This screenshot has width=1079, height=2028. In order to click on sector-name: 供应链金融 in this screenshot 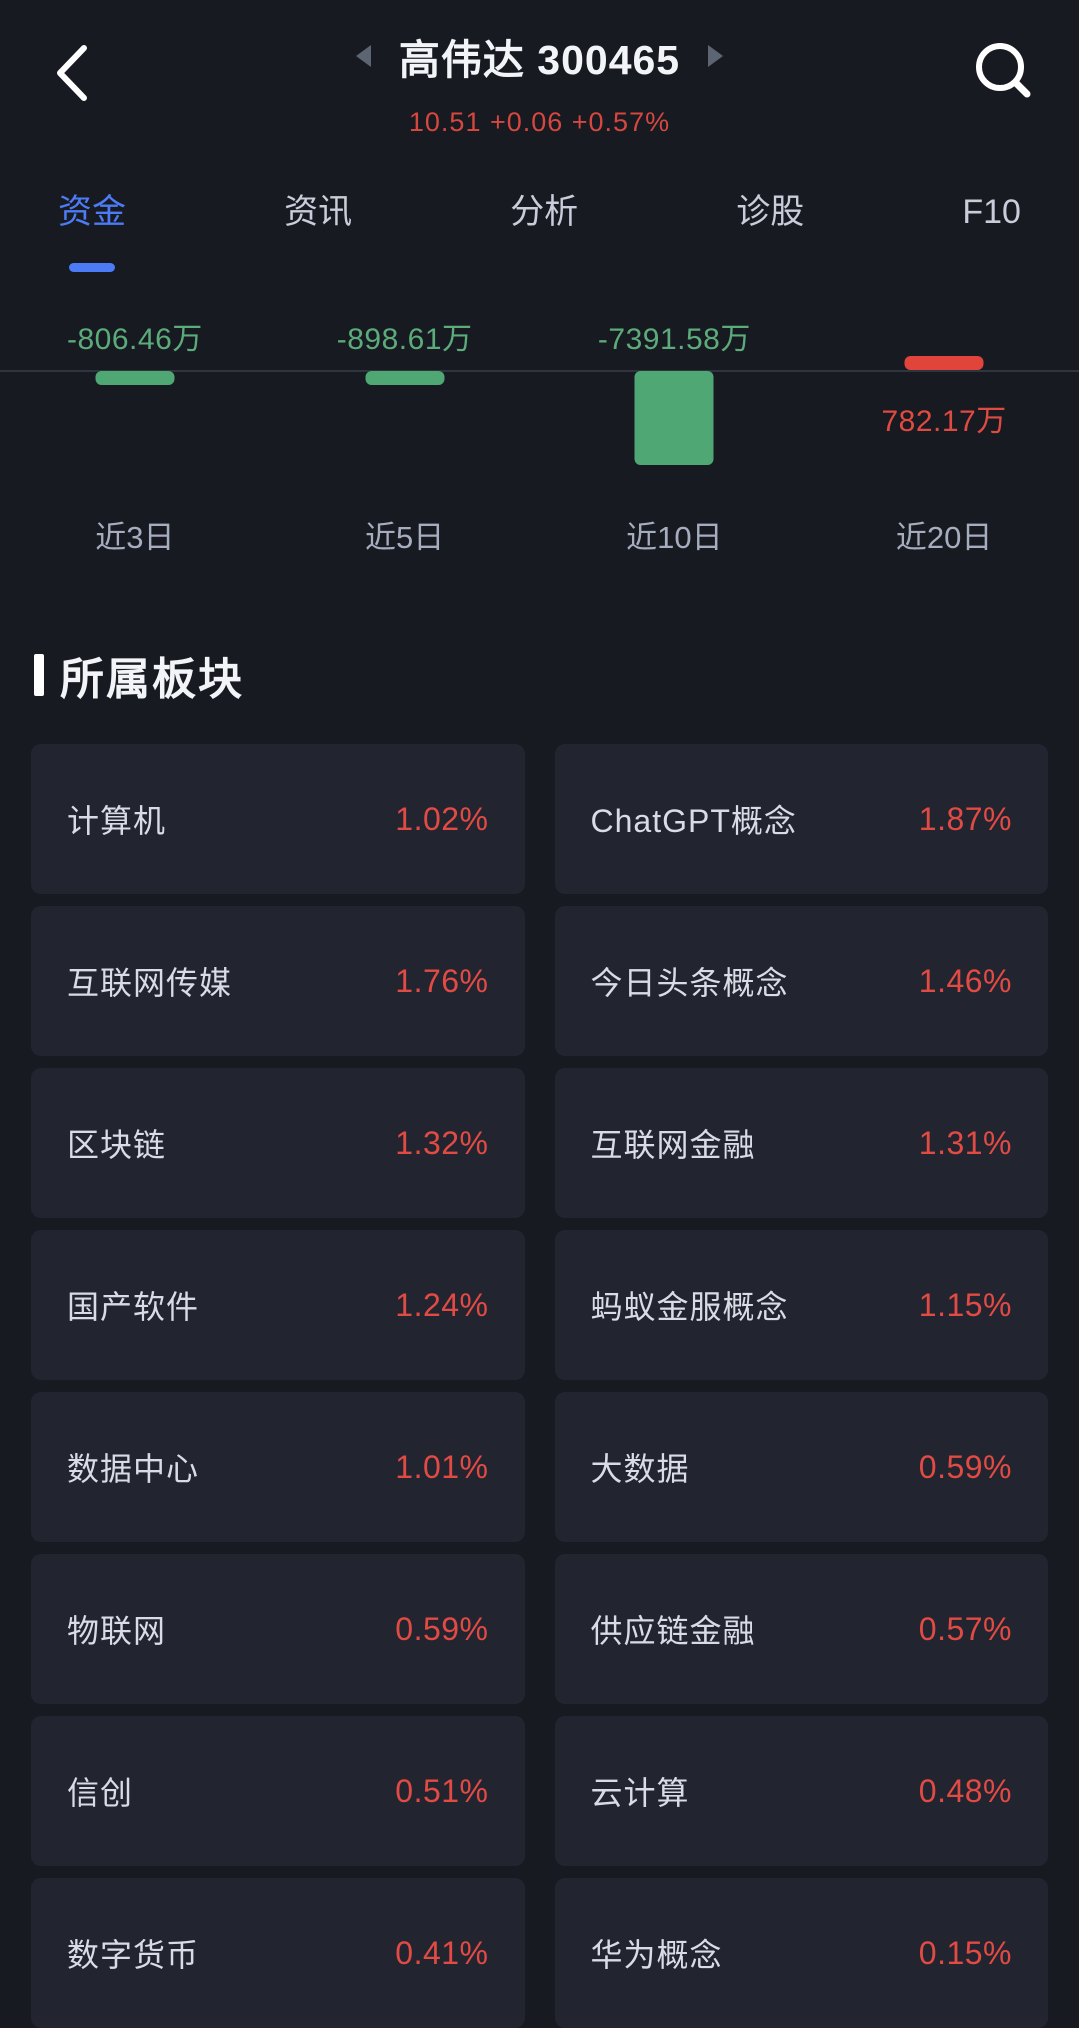, I will do `click(673, 1631)`.